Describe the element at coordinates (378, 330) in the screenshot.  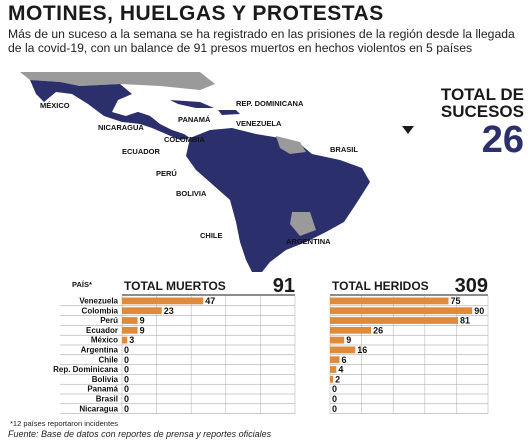
I see `heridos-value-label-3: 26` at that location.